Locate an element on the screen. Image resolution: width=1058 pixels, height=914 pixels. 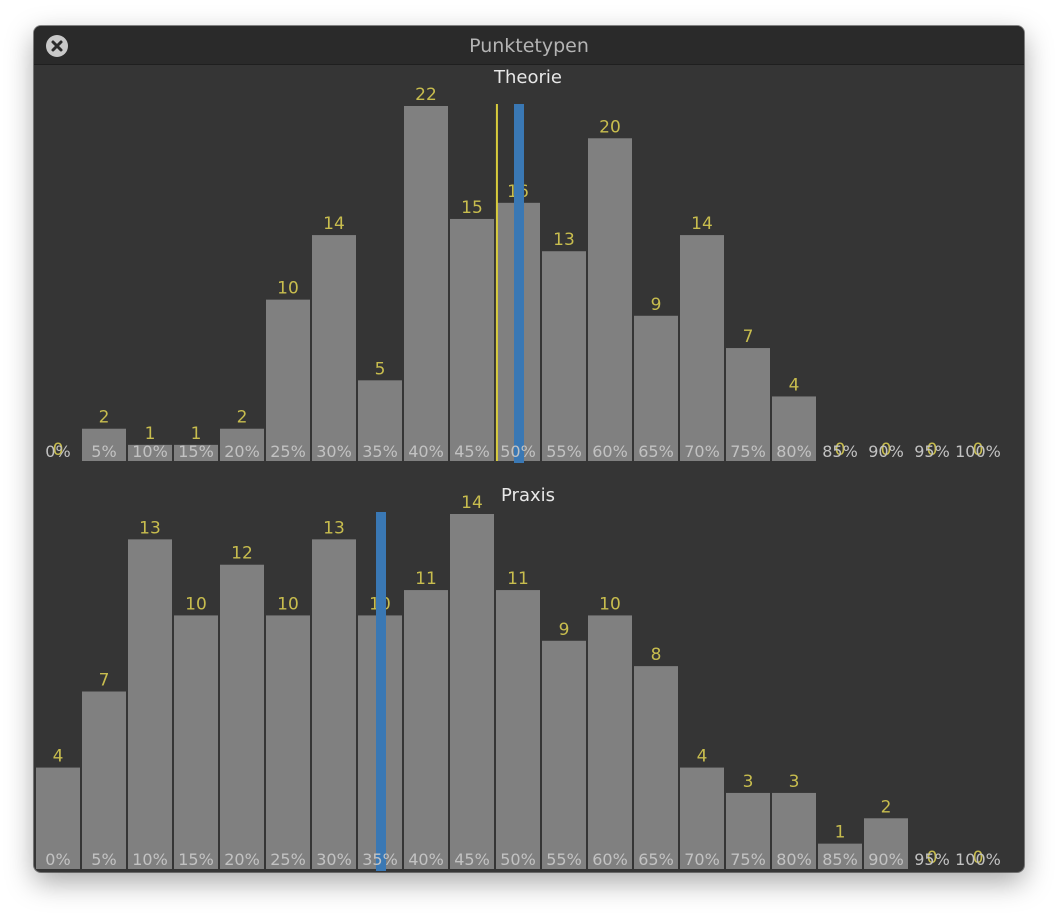
value-label: 2 is located at coordinates (242, 418).